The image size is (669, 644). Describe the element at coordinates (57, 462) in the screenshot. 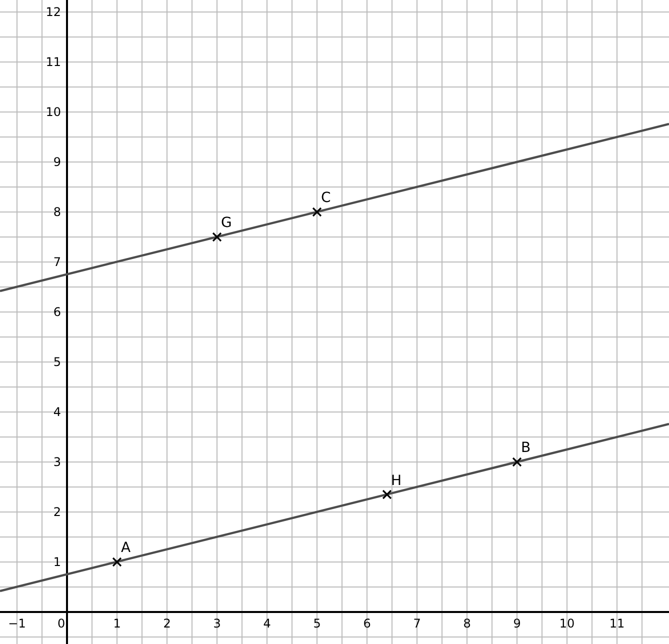

I see `y-tick-label: 3` at that location.